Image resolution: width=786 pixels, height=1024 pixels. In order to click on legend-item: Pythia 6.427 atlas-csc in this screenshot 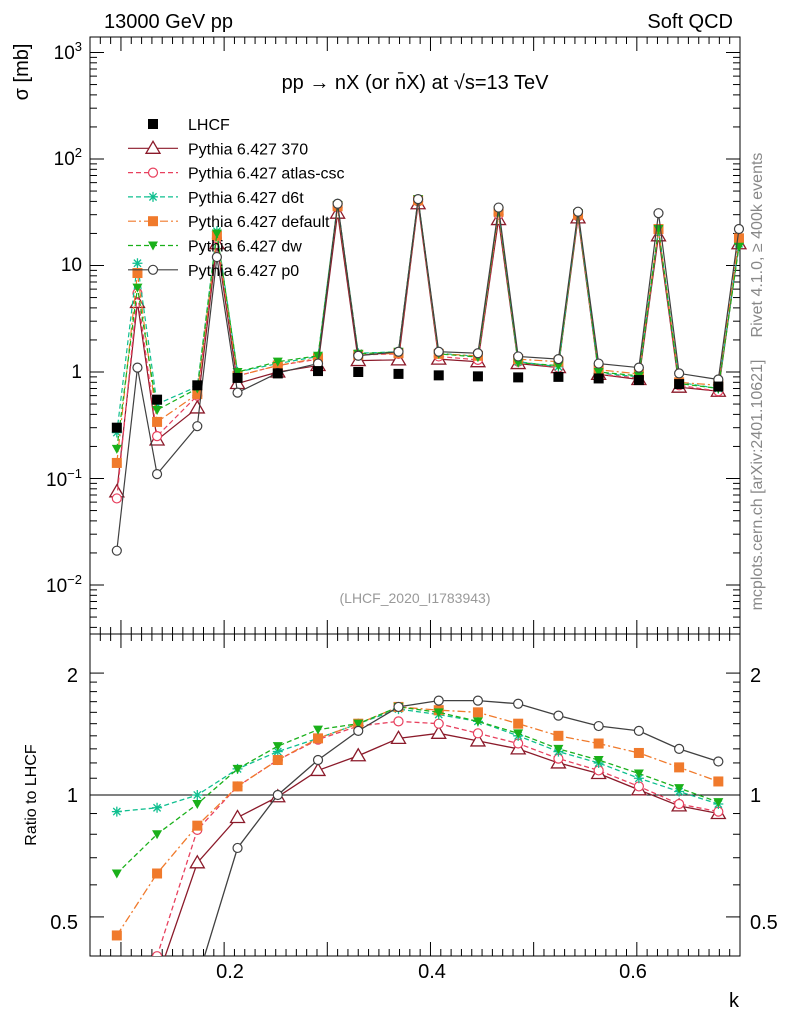, I will do `click(236, 174)`.